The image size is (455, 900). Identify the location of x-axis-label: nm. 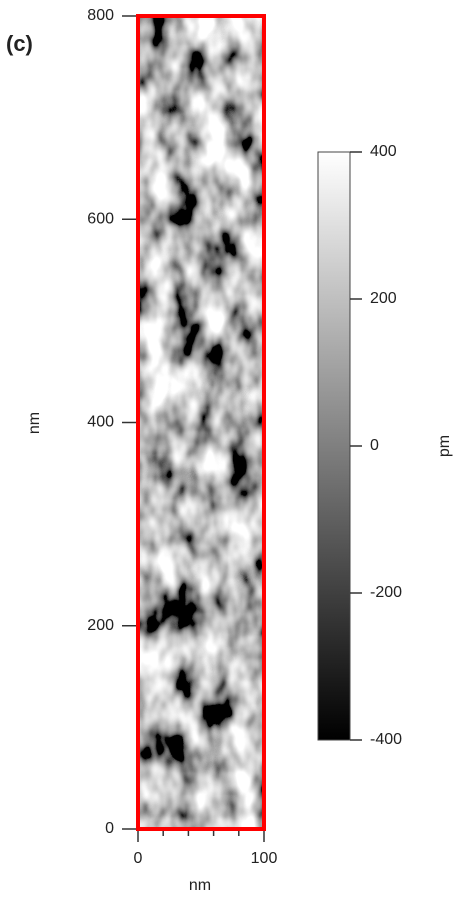
(200, 885).